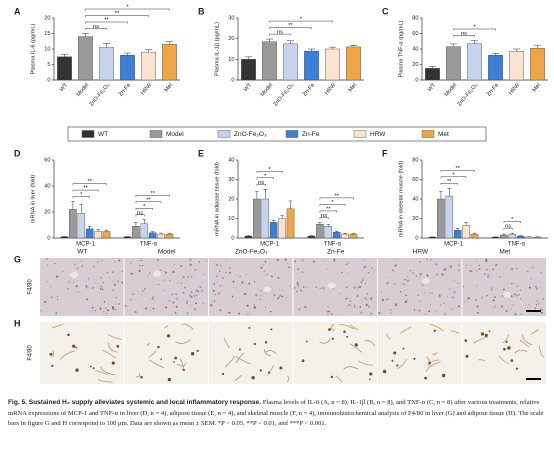 The height and width of the screenshot is (470, 554). I want to click on x-tick-label: ZnO-Fe₂O₃, so click(100, 94).